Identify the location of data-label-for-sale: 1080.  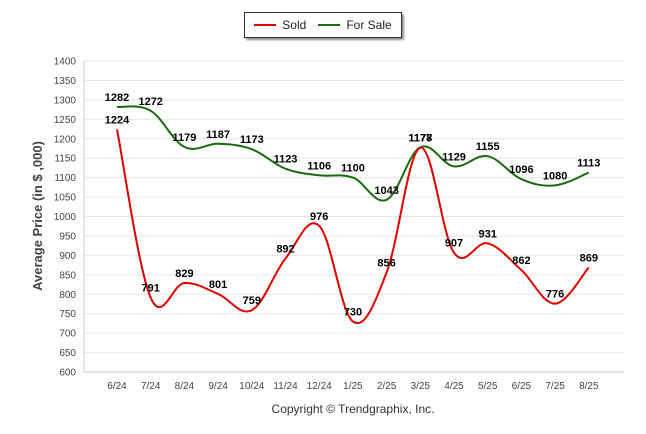
(555, 176).